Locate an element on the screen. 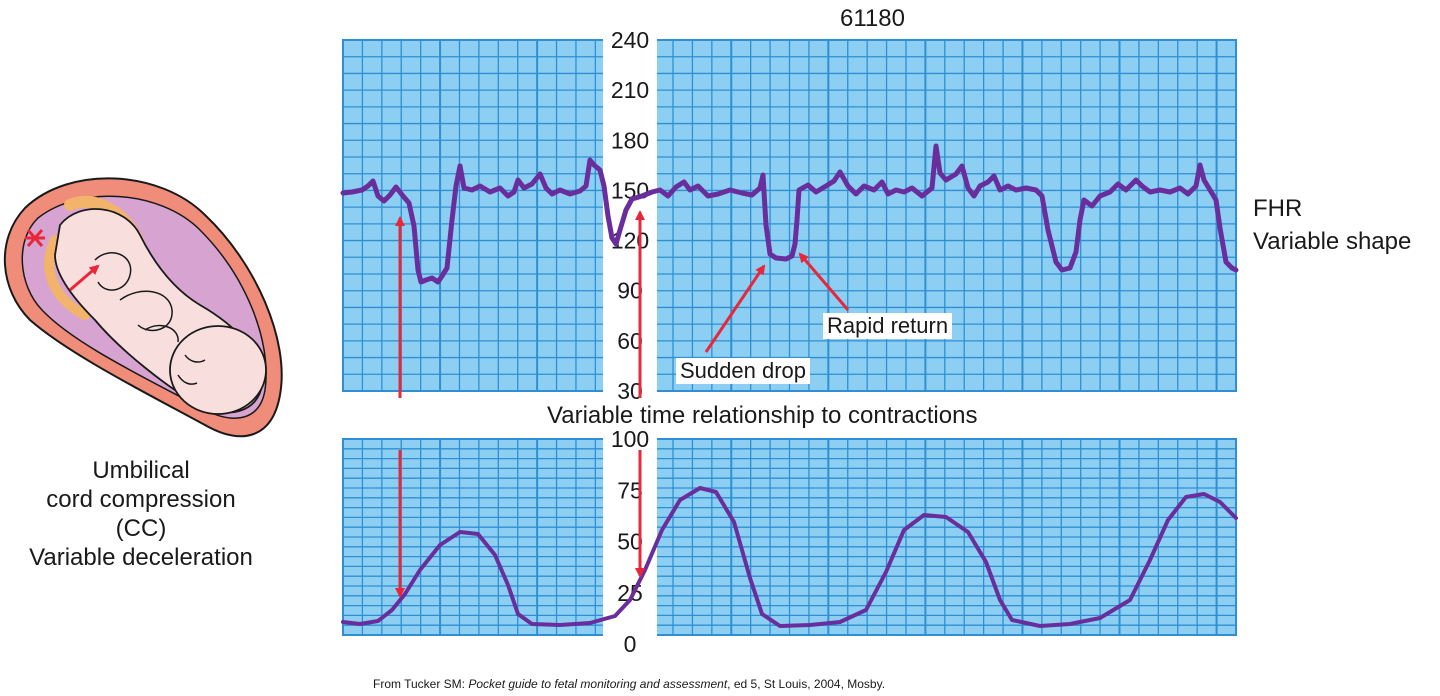 Image resolution: width=1440 pixels, height=696 pixels. sudden-drop-arrow-icon is located at coordinates (735, 308).